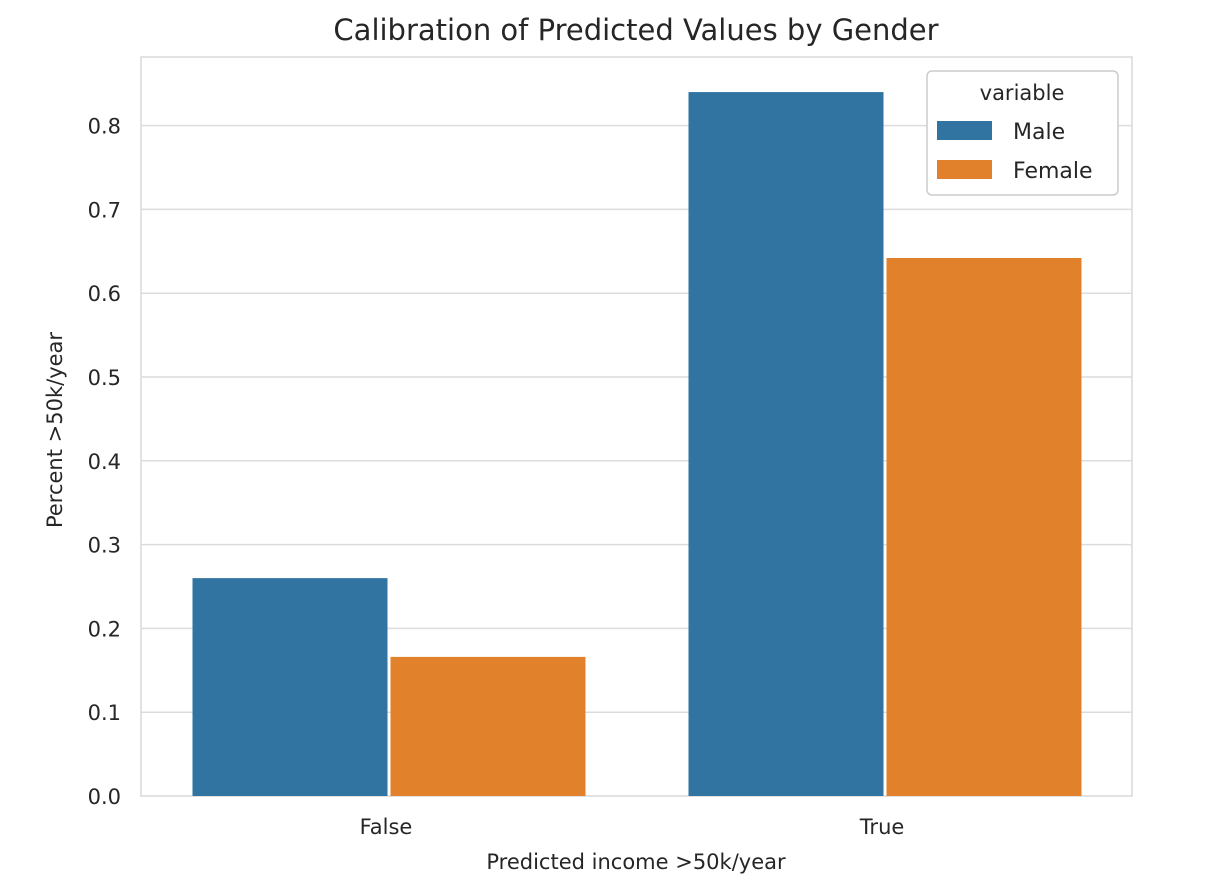 The width and height of the screenshot is (1224, 890). I want to click on legend-title: variable, so click(1022, 93).